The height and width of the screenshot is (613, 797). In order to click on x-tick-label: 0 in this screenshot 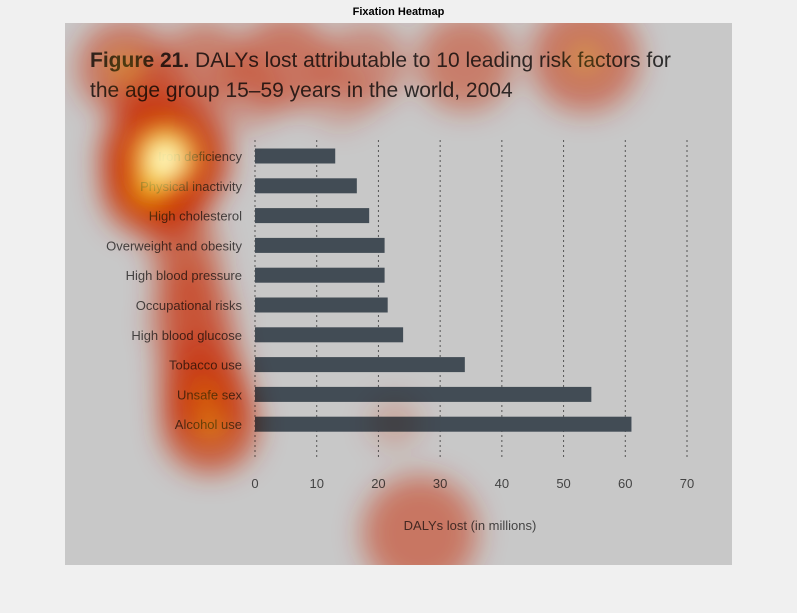, I will do `click(254, 483)`.